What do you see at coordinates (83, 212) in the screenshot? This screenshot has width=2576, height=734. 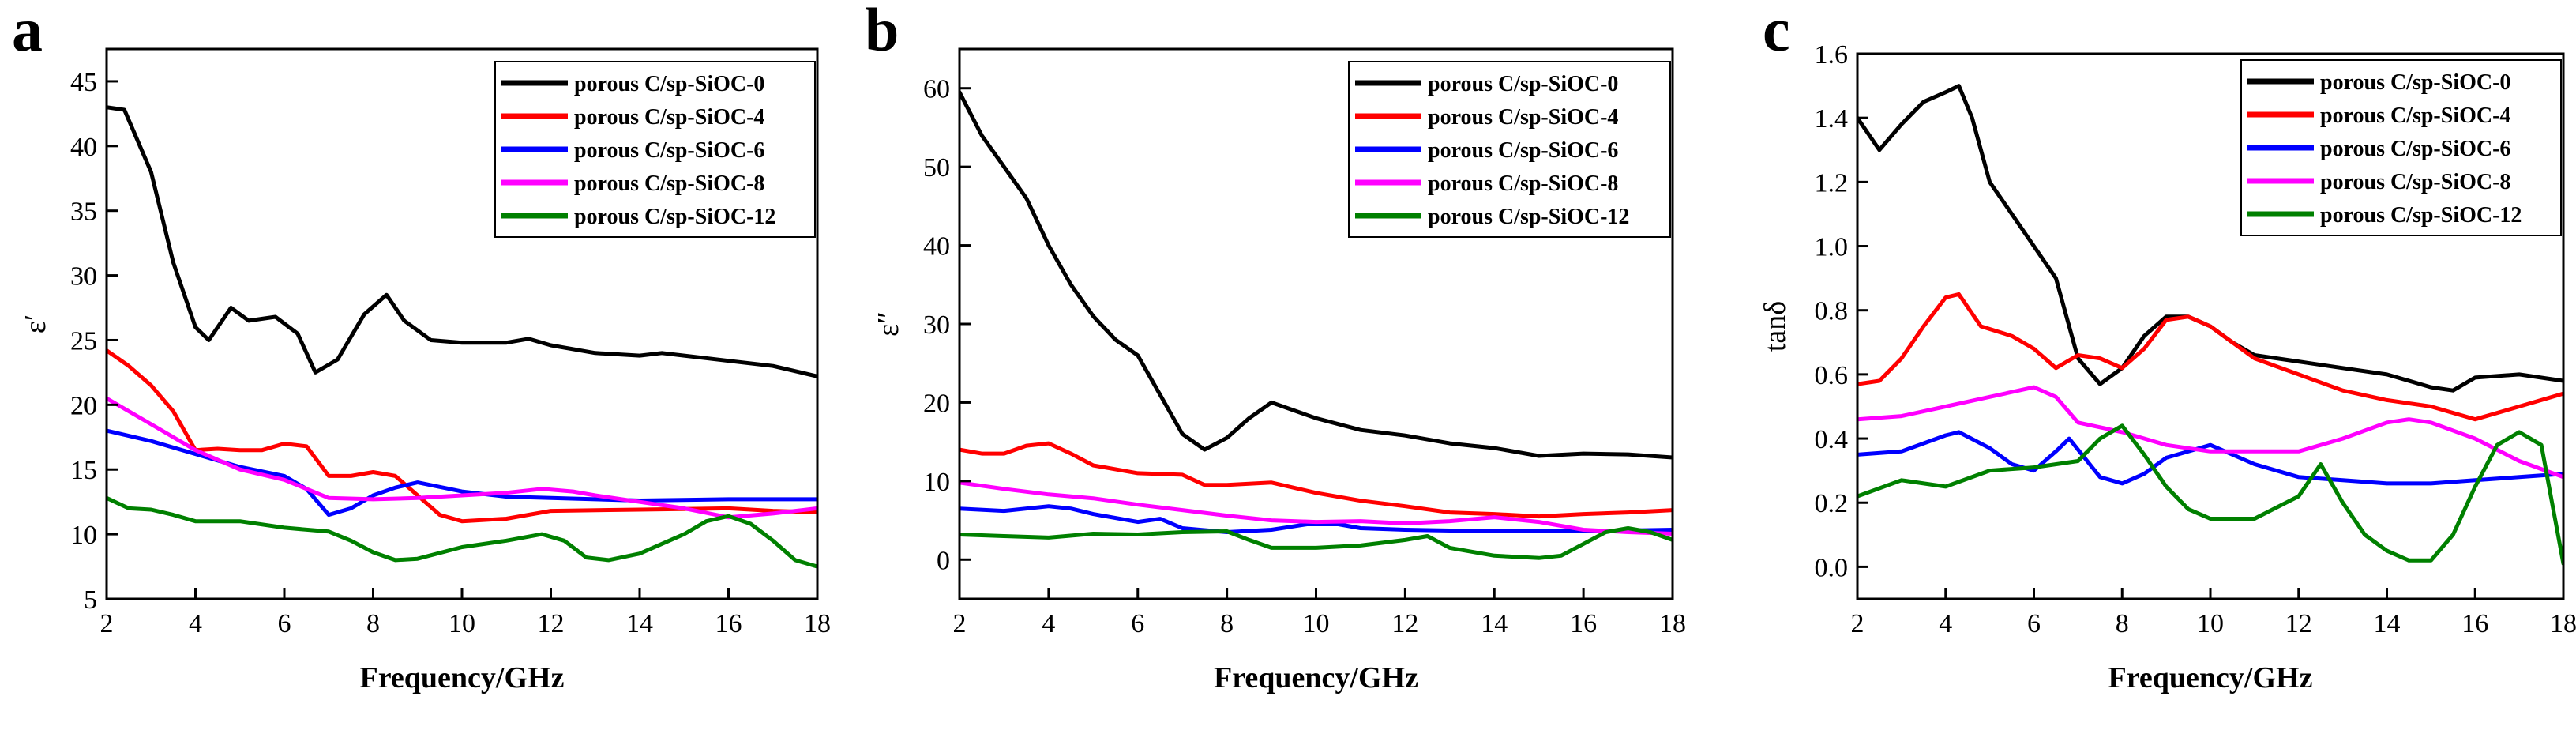 I see `y-tick-label: 35` at bounding box center [83, 212].